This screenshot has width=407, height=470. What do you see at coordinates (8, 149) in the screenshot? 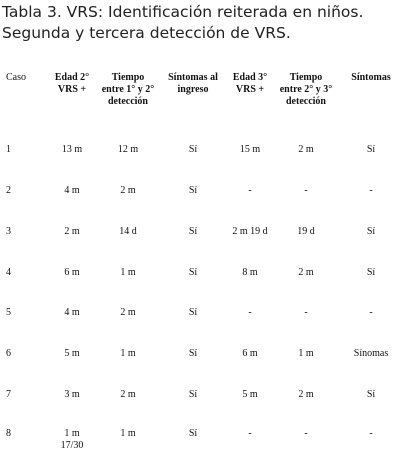
I see `cell-caso: 1` at bounding box center [8, 149].